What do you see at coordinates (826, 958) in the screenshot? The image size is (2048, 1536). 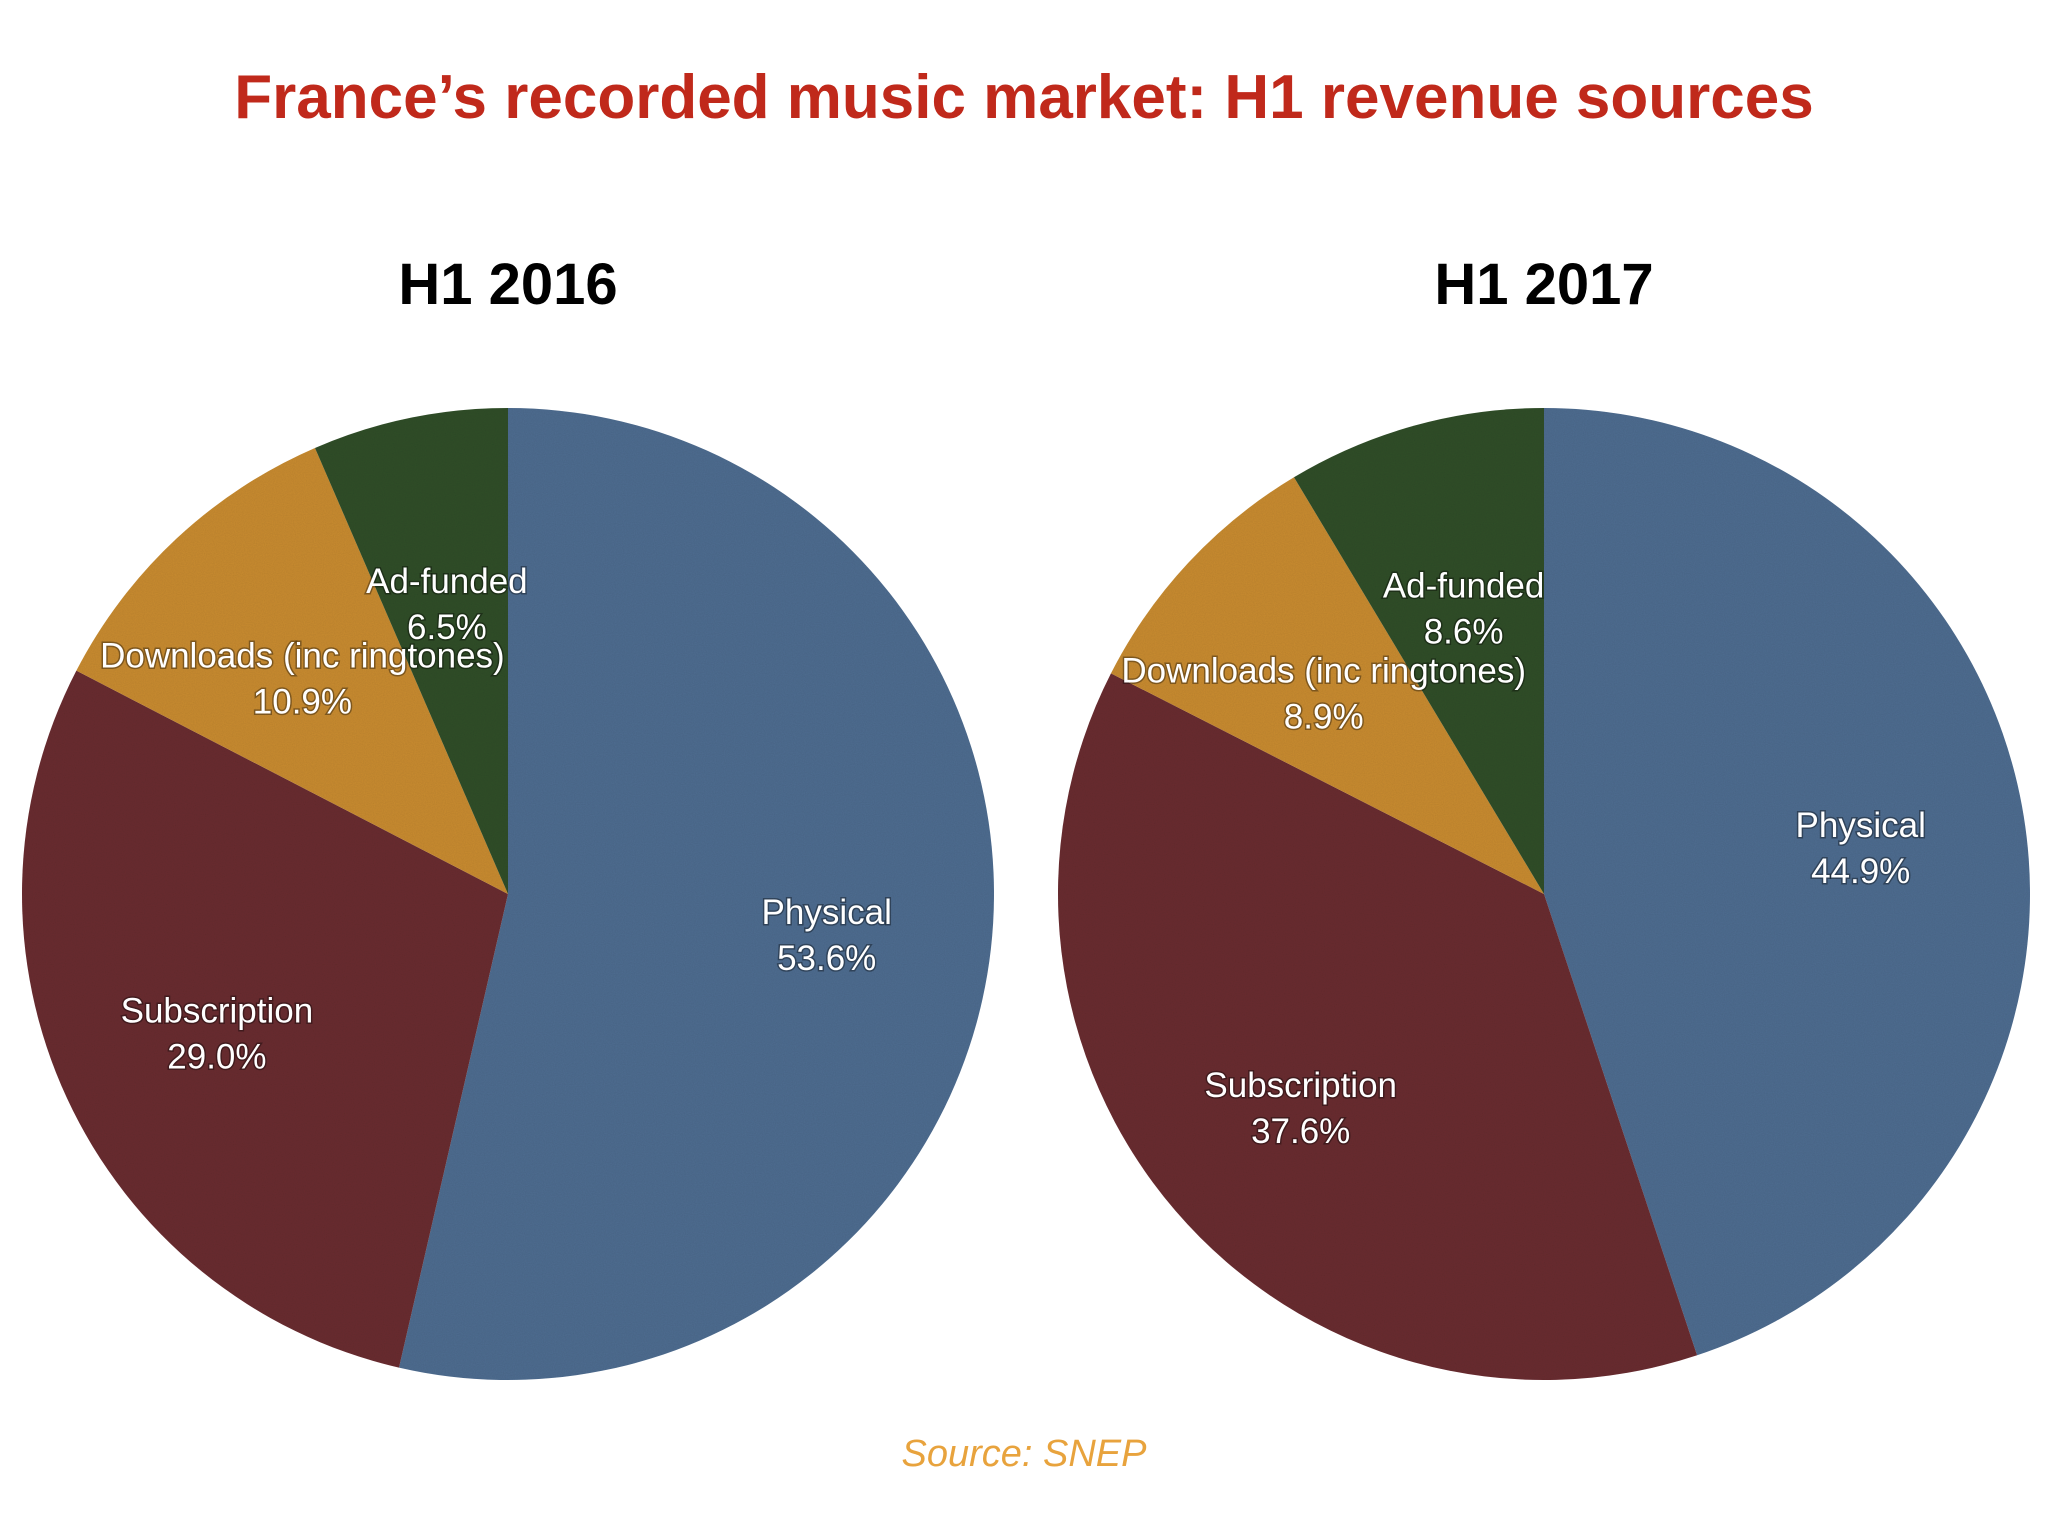 I see `slice-value-physical: 53.6%` at bounding box center [826, 958].